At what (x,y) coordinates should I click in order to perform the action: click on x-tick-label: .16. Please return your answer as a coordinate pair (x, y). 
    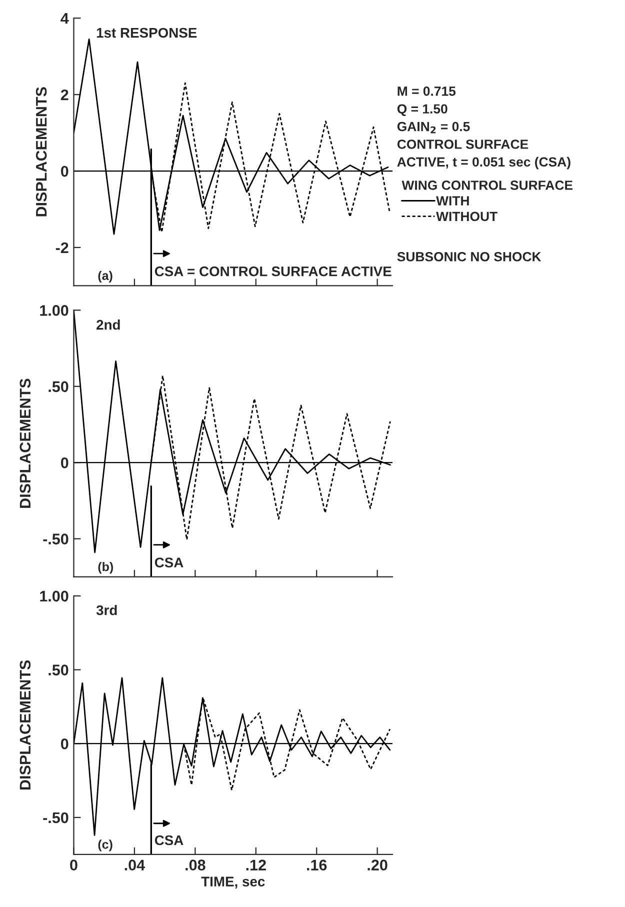
    Looking at the image, I should click on (317, 865).